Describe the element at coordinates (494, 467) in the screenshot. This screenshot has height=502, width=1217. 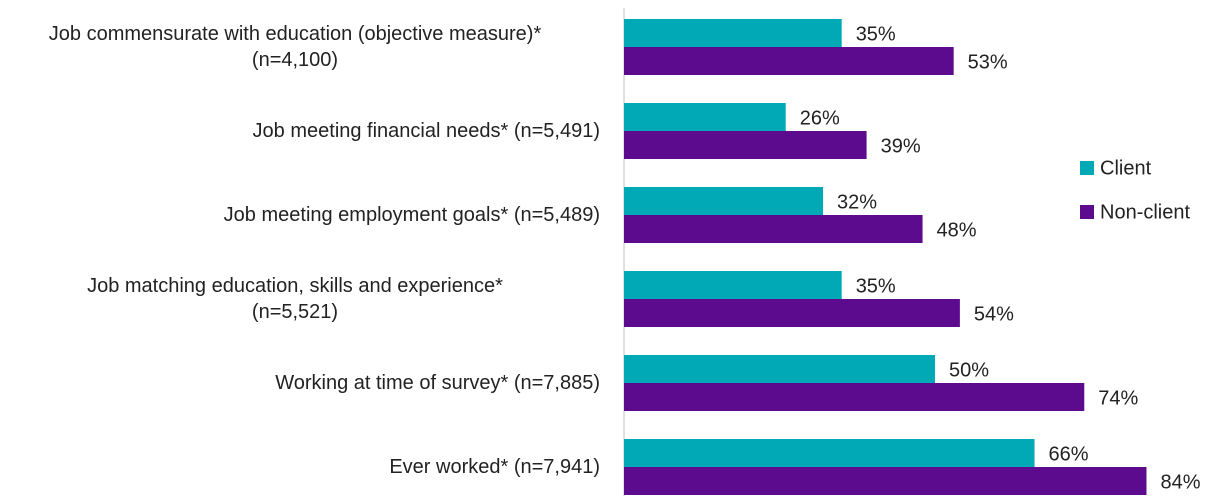
I see `category-label: Ever worked* (n=7,941)` at that location.